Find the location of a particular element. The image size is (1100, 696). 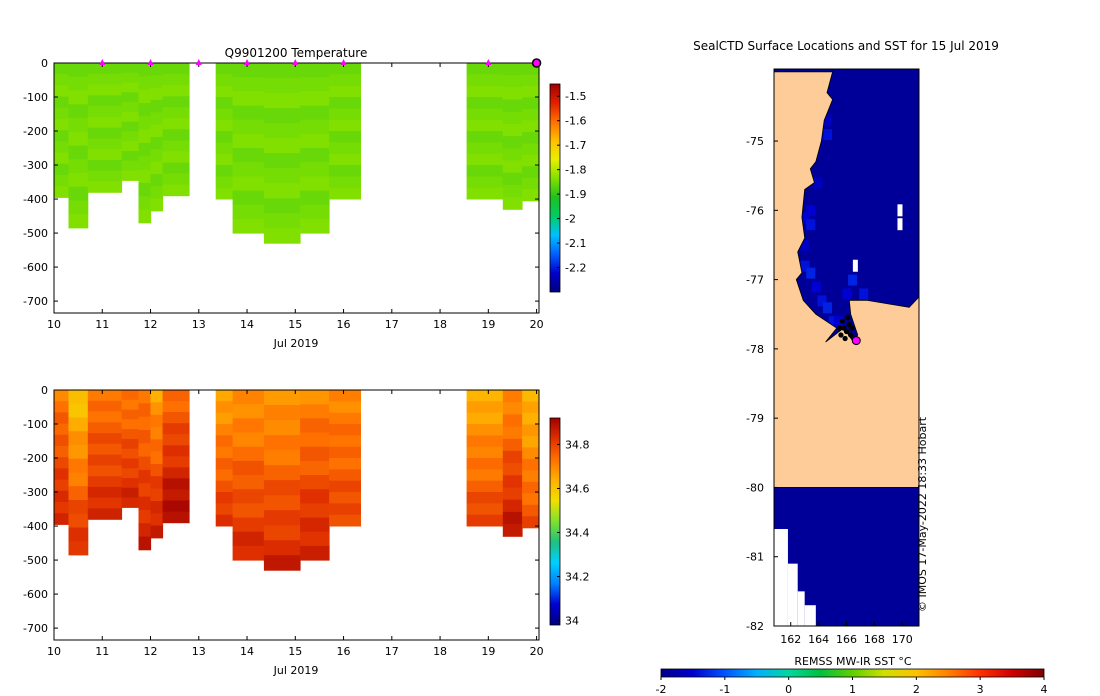

colorbar-tick-label: -1.8 is located at coordinates (575, 170).